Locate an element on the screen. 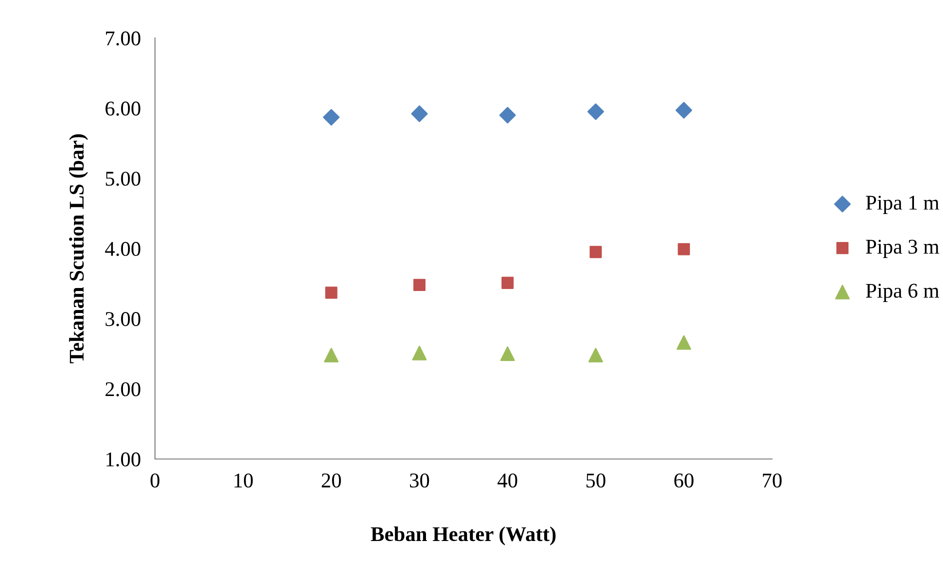 The image size is (943, 582). x-tick-label: 0 is located at coordinates (155, 480).